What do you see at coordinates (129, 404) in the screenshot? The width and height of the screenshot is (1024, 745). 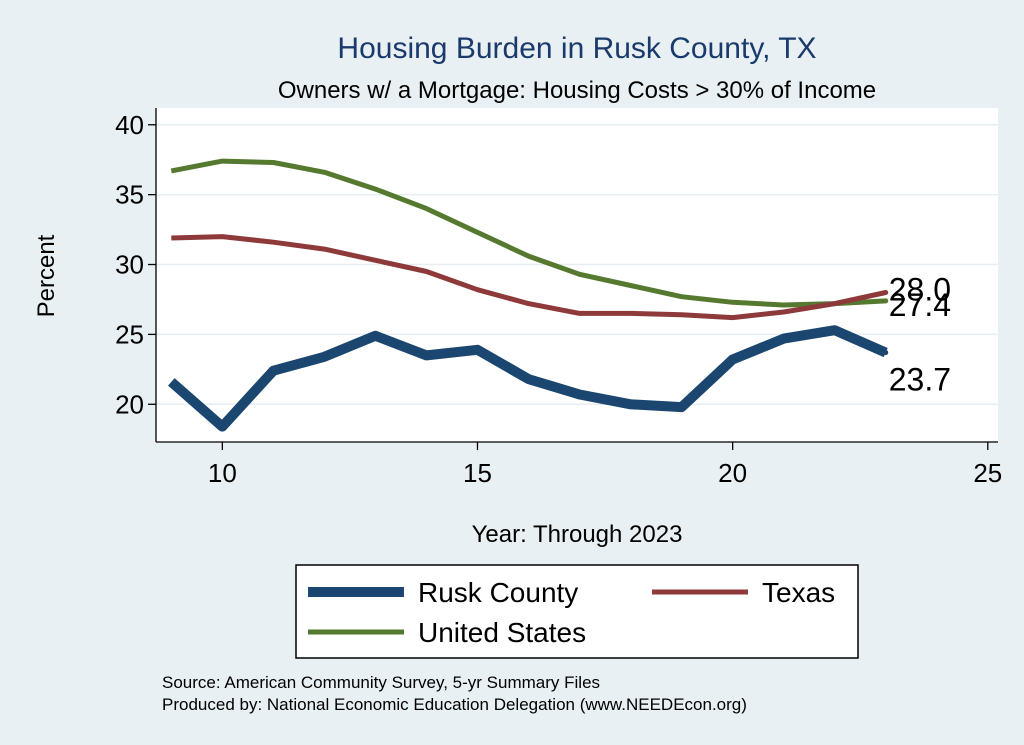 I see `y-tick-label: 20` at bounding box center [129, 404].